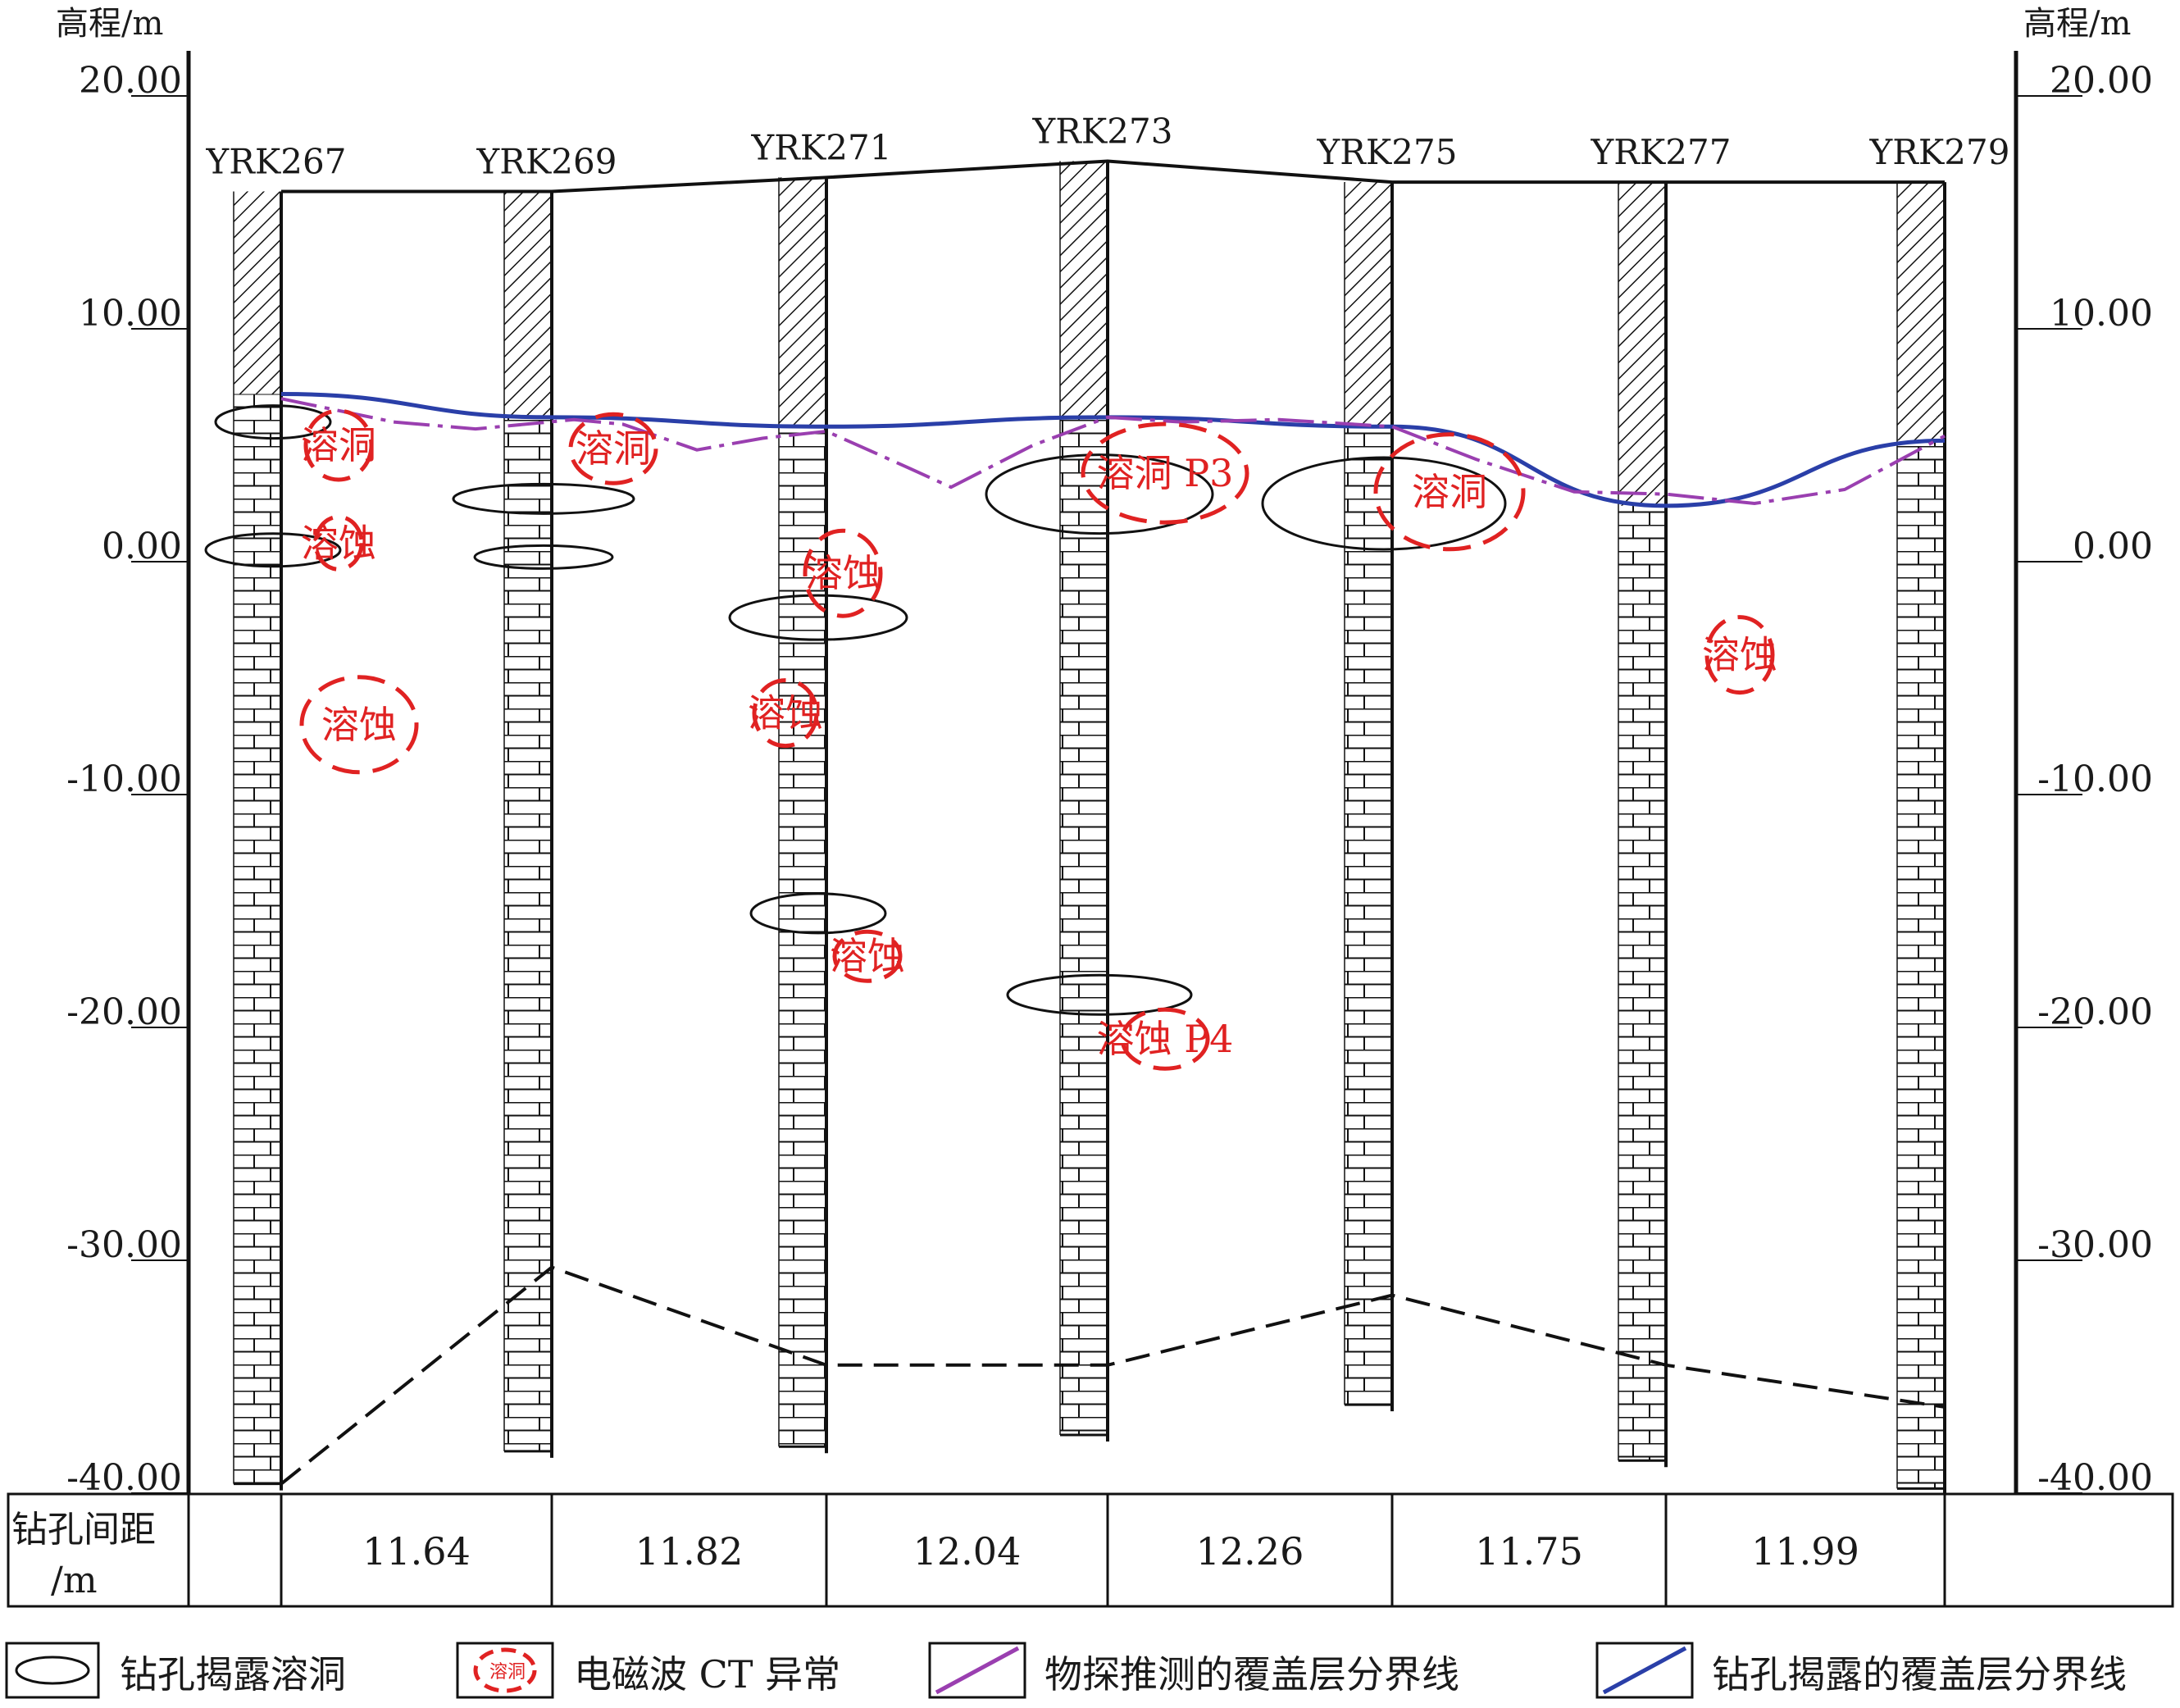 The width and height of the screenshot is (2180, 1708). Describe the element at coordinates (1529, 1551) in the screenshot. I see `spacing-value: 11.75` at that location.